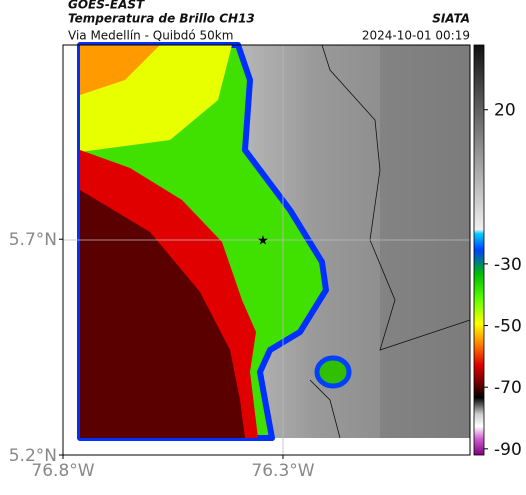 The image size is (526, 495). I want to click on colorbar-tick-label: -90, so click(508, 450).